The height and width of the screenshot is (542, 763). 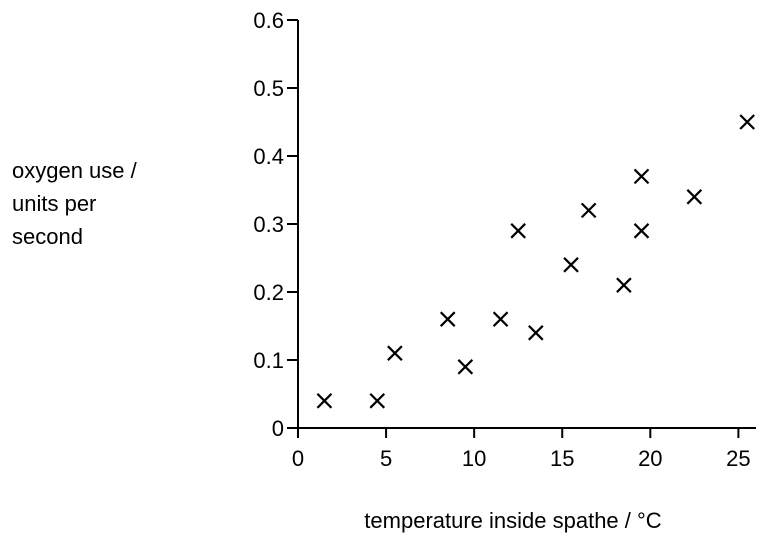 What do you see at coordinates (474, 458) in the screenshot?
I see `x-tick-label: 10` at bounding box center [474, 458].